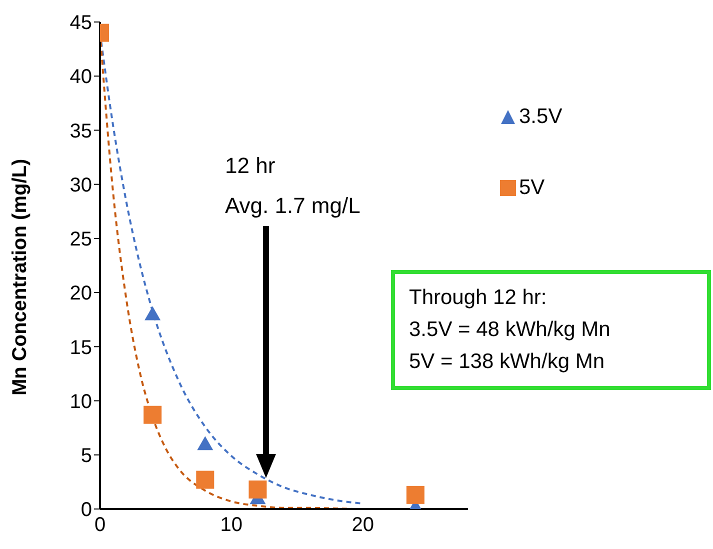 The height and width of the screenshot is (549, 713). I want to click on y-tick-label: 10, so click(81, 401).